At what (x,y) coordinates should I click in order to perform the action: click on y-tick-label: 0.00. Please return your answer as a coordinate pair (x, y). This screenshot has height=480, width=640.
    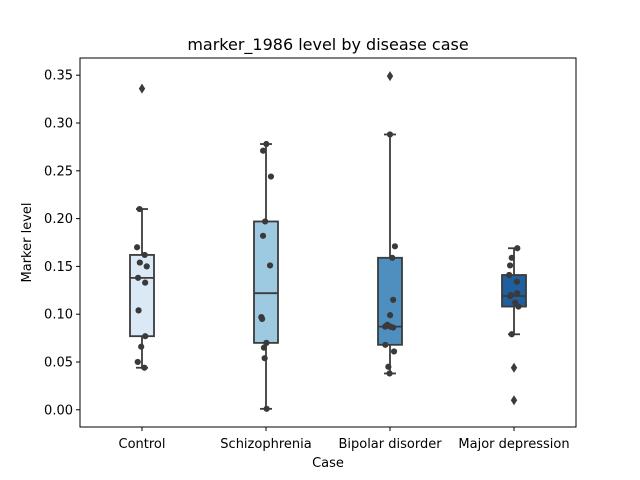
    Looking at the image, I should click on (58, 410).